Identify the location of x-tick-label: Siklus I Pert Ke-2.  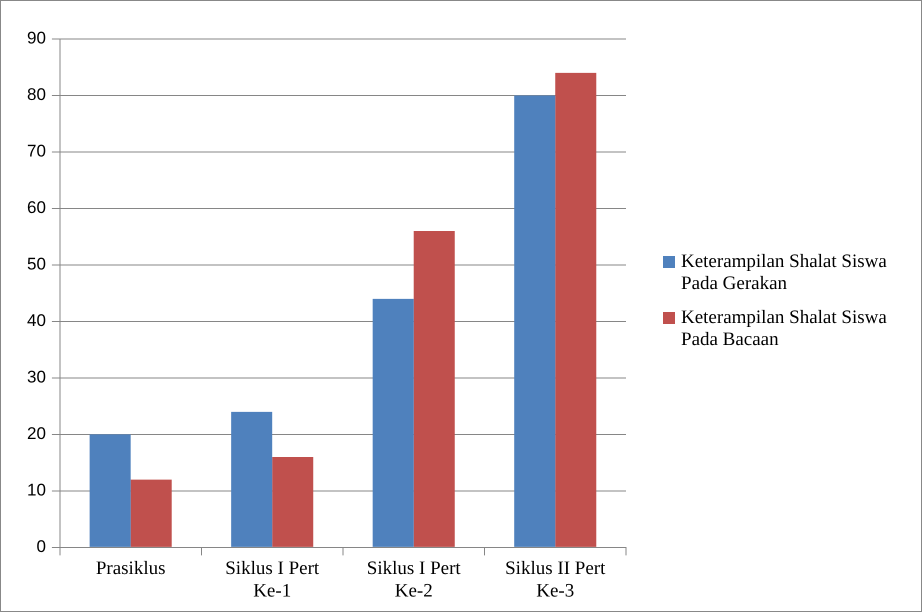
(414, 580).